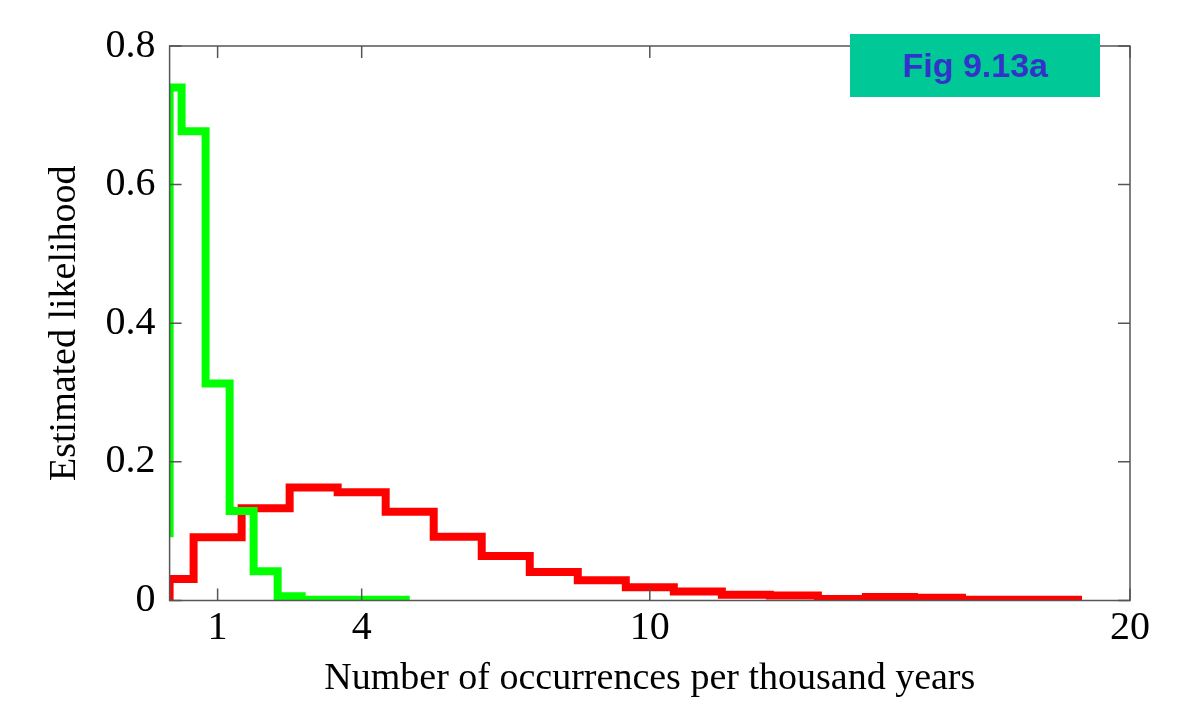 This screenshot has height=714, width=1178. Describe the element at coordinates (130, 43) in the screenshot. I see `y-tick-label: 0.8` at that location.